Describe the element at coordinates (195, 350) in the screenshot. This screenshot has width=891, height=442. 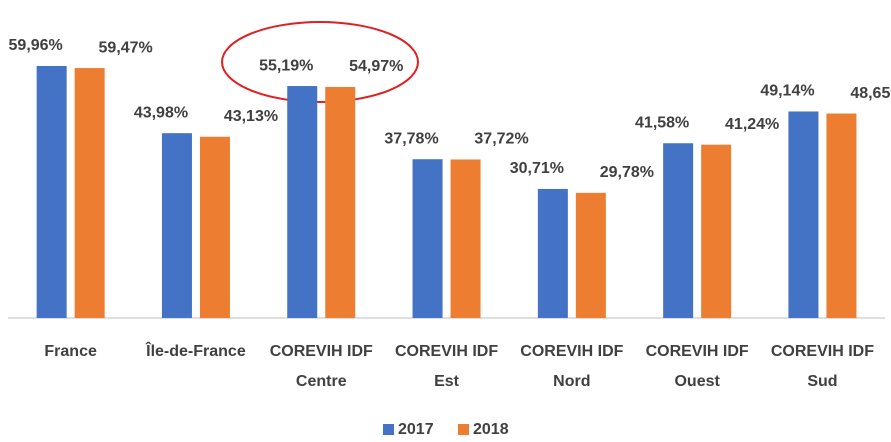
I see `x-tick-label: Île-de-France` at that location.